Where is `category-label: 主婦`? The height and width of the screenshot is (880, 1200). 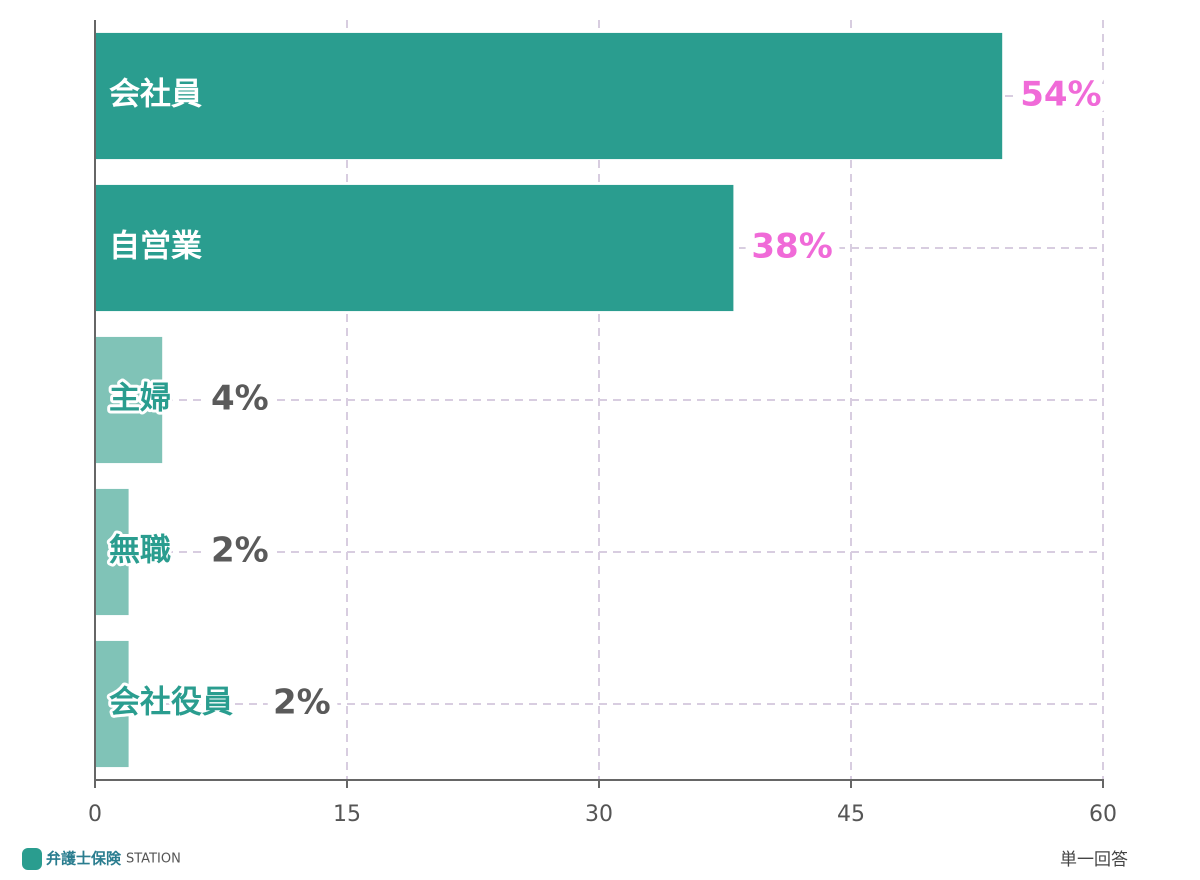 category-label: 主婦 is located at coordinates (140, 399).